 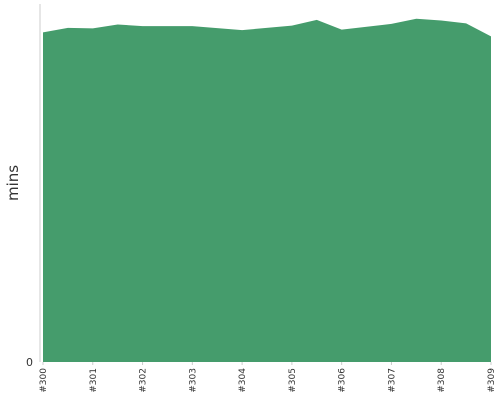 What do you see at coordinates (13, 183) in the screenshot?
I see `y-axis-title: mins` at bounding box center [13, 183].